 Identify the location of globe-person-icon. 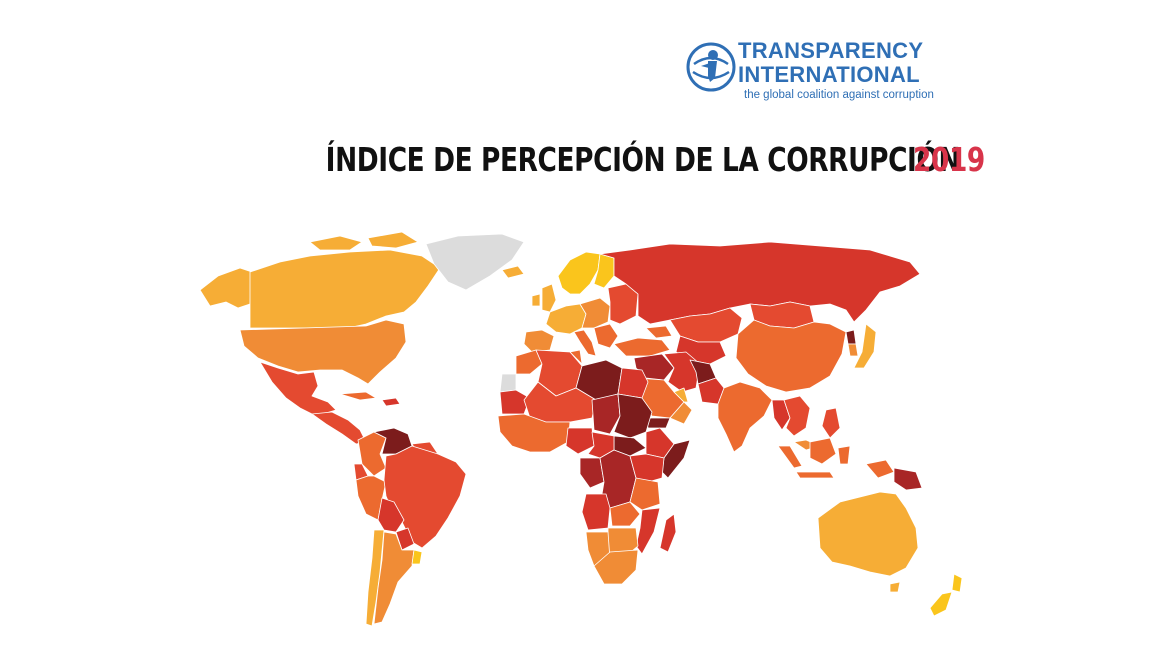
(711, 67).